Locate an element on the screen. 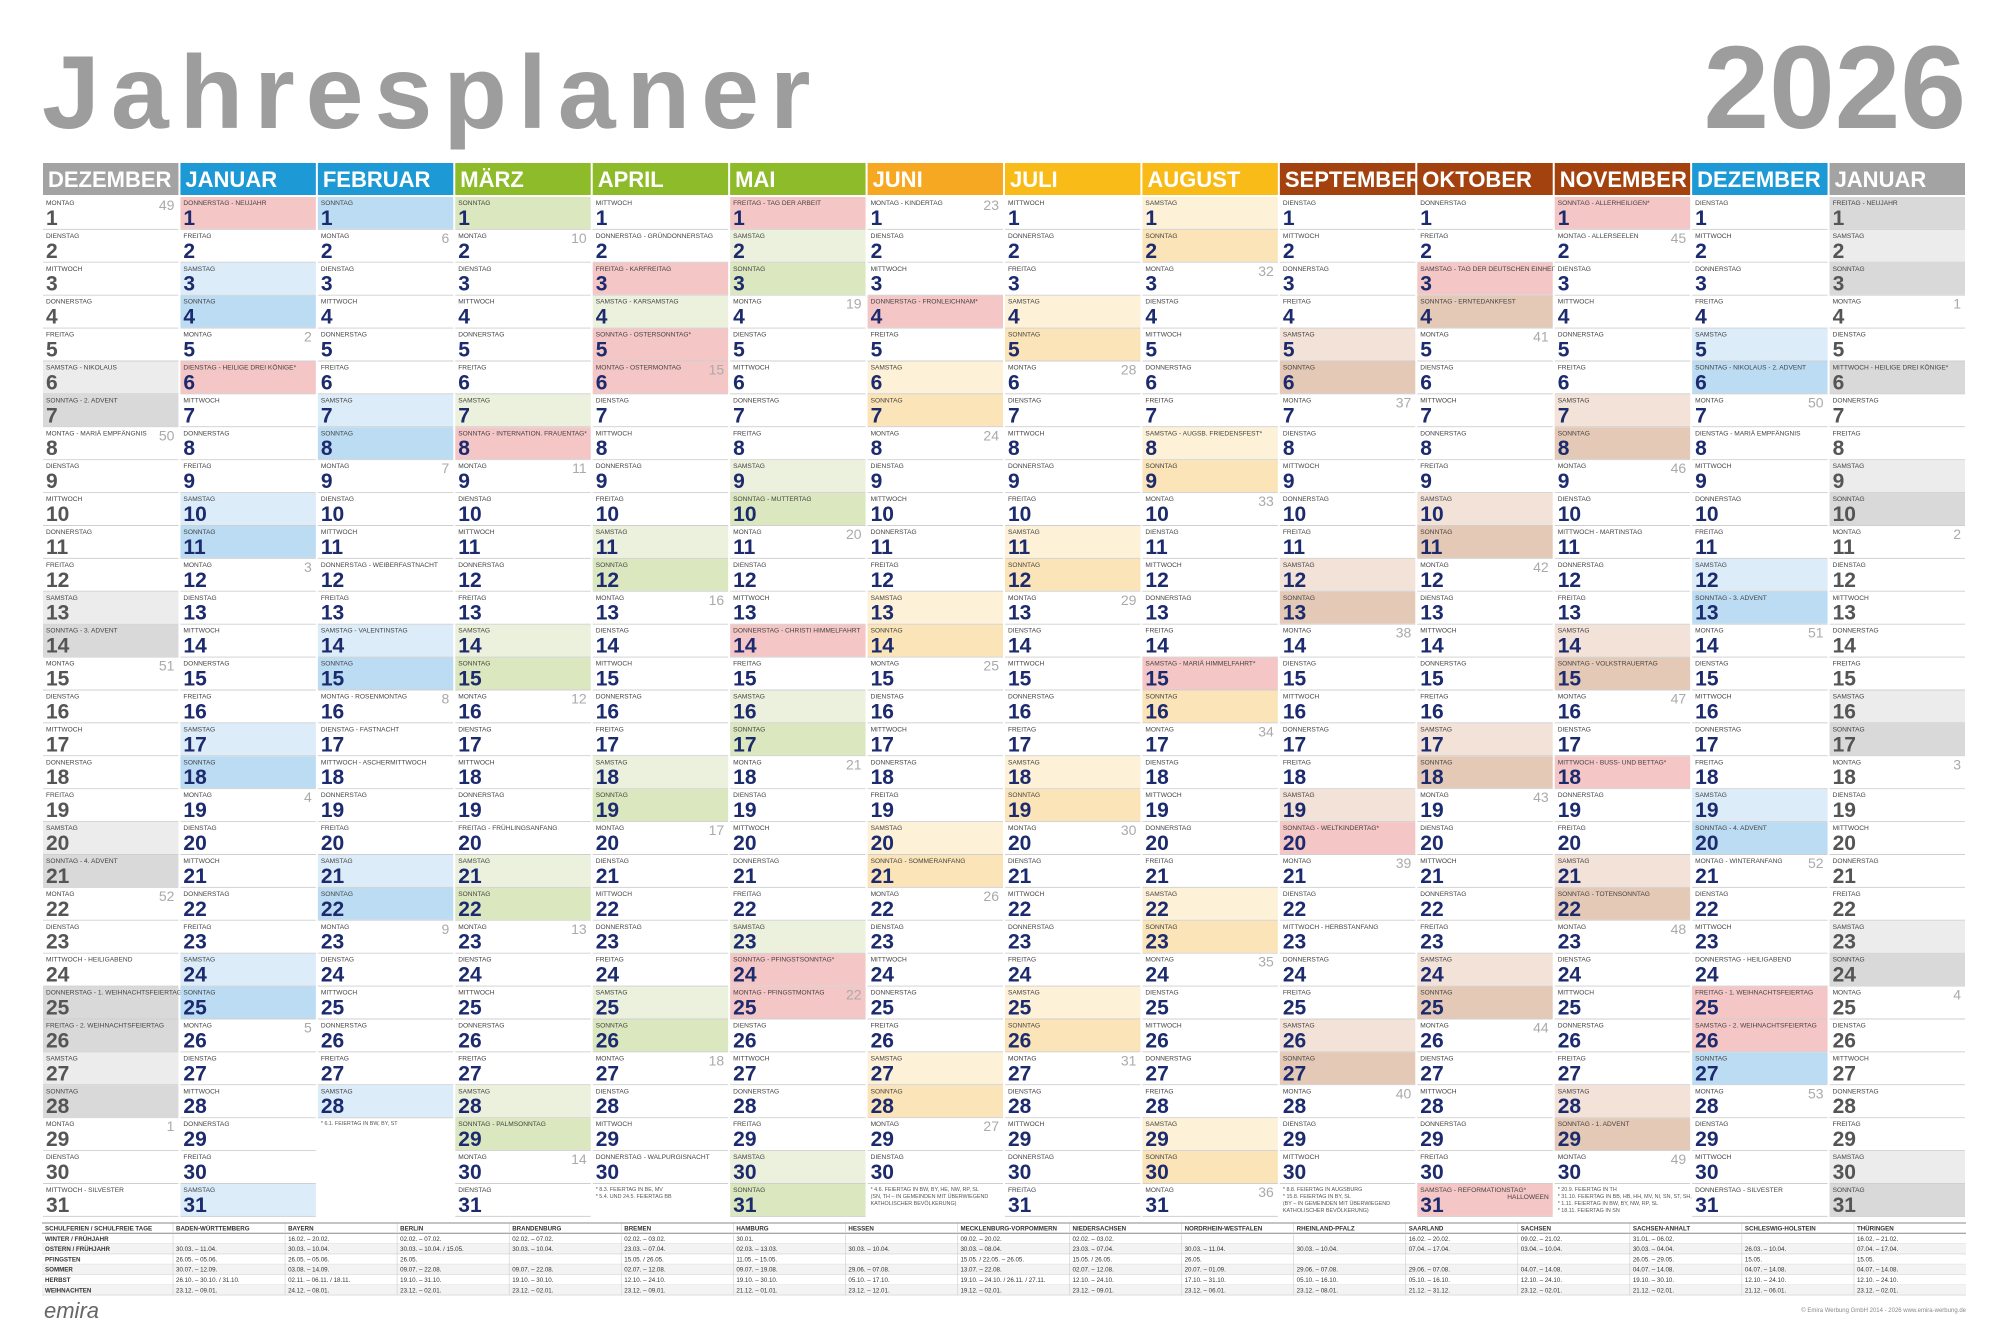 The width and height of the screenshot is (2000, 1328). day-number: 31 is located at coordinates (195, 1205).